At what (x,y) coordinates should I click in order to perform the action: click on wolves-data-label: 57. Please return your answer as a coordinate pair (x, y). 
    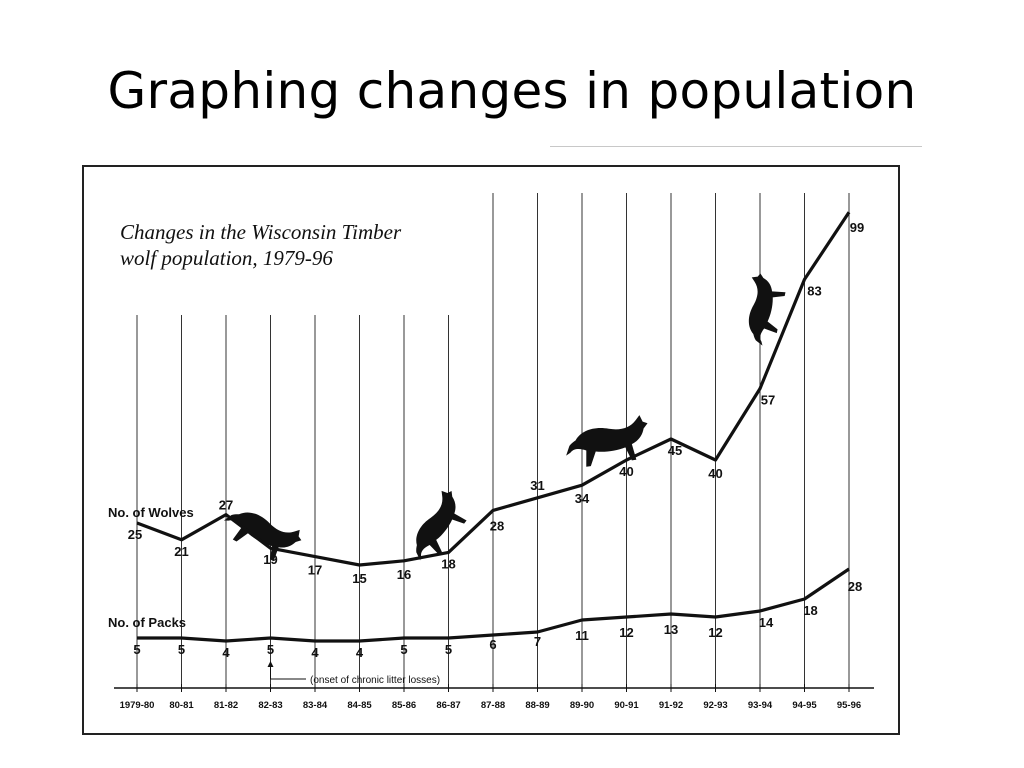
    Looking at the image, I should click on (768, 400).